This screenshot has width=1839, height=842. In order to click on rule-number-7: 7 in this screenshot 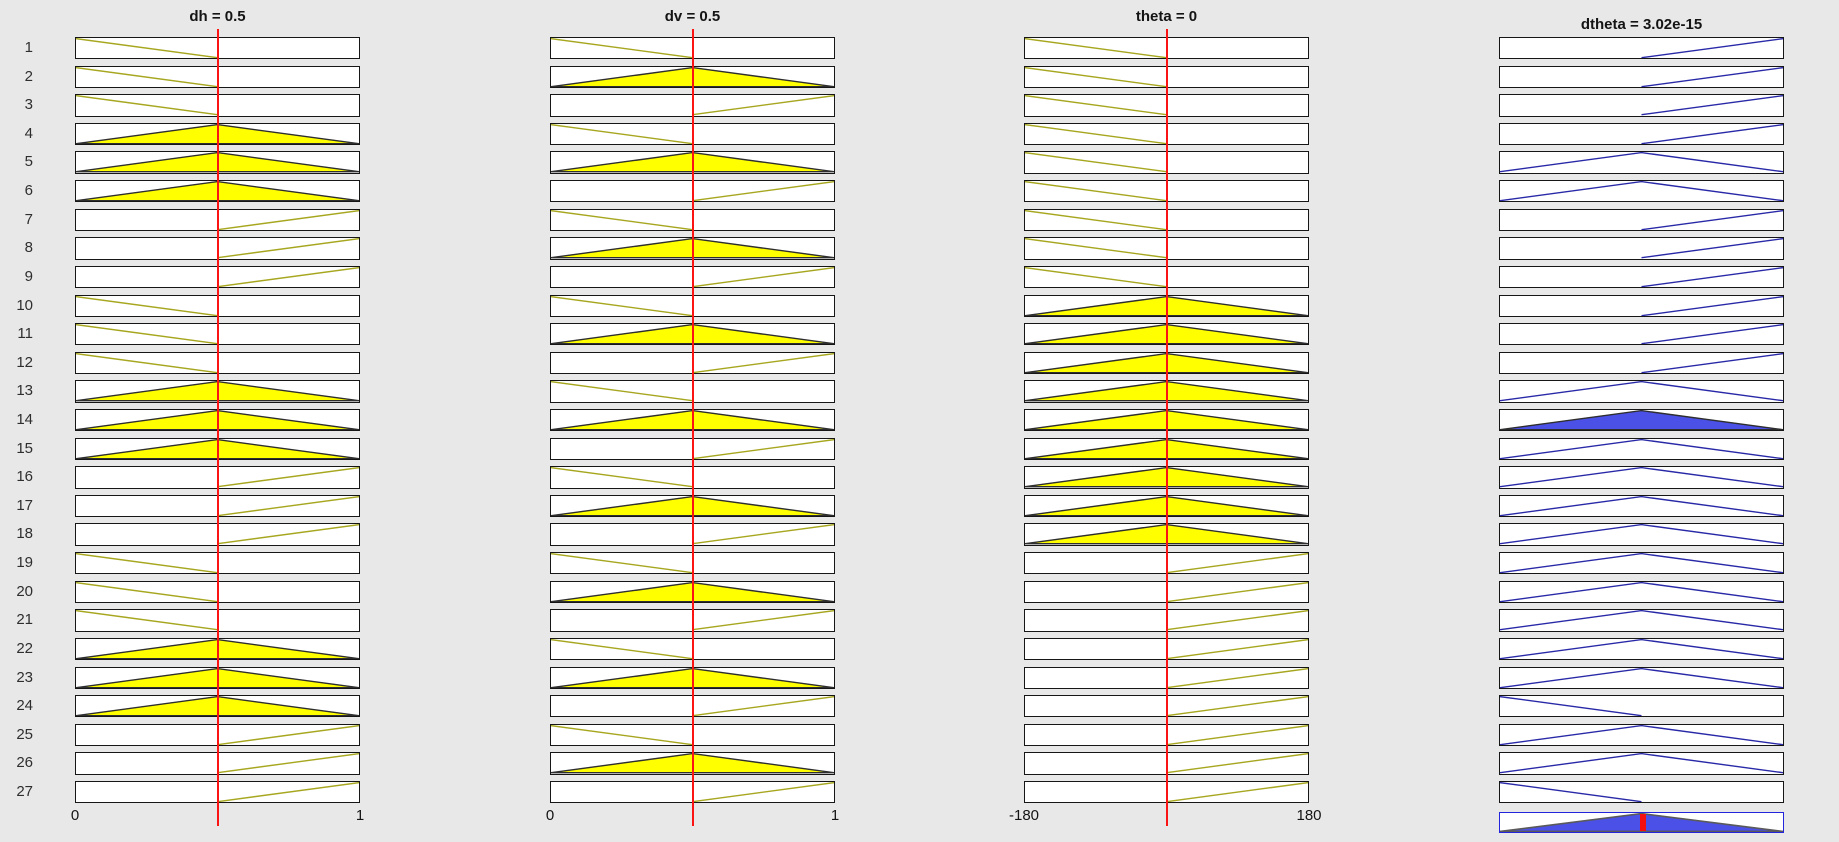, I will do `click(28, 219)`.